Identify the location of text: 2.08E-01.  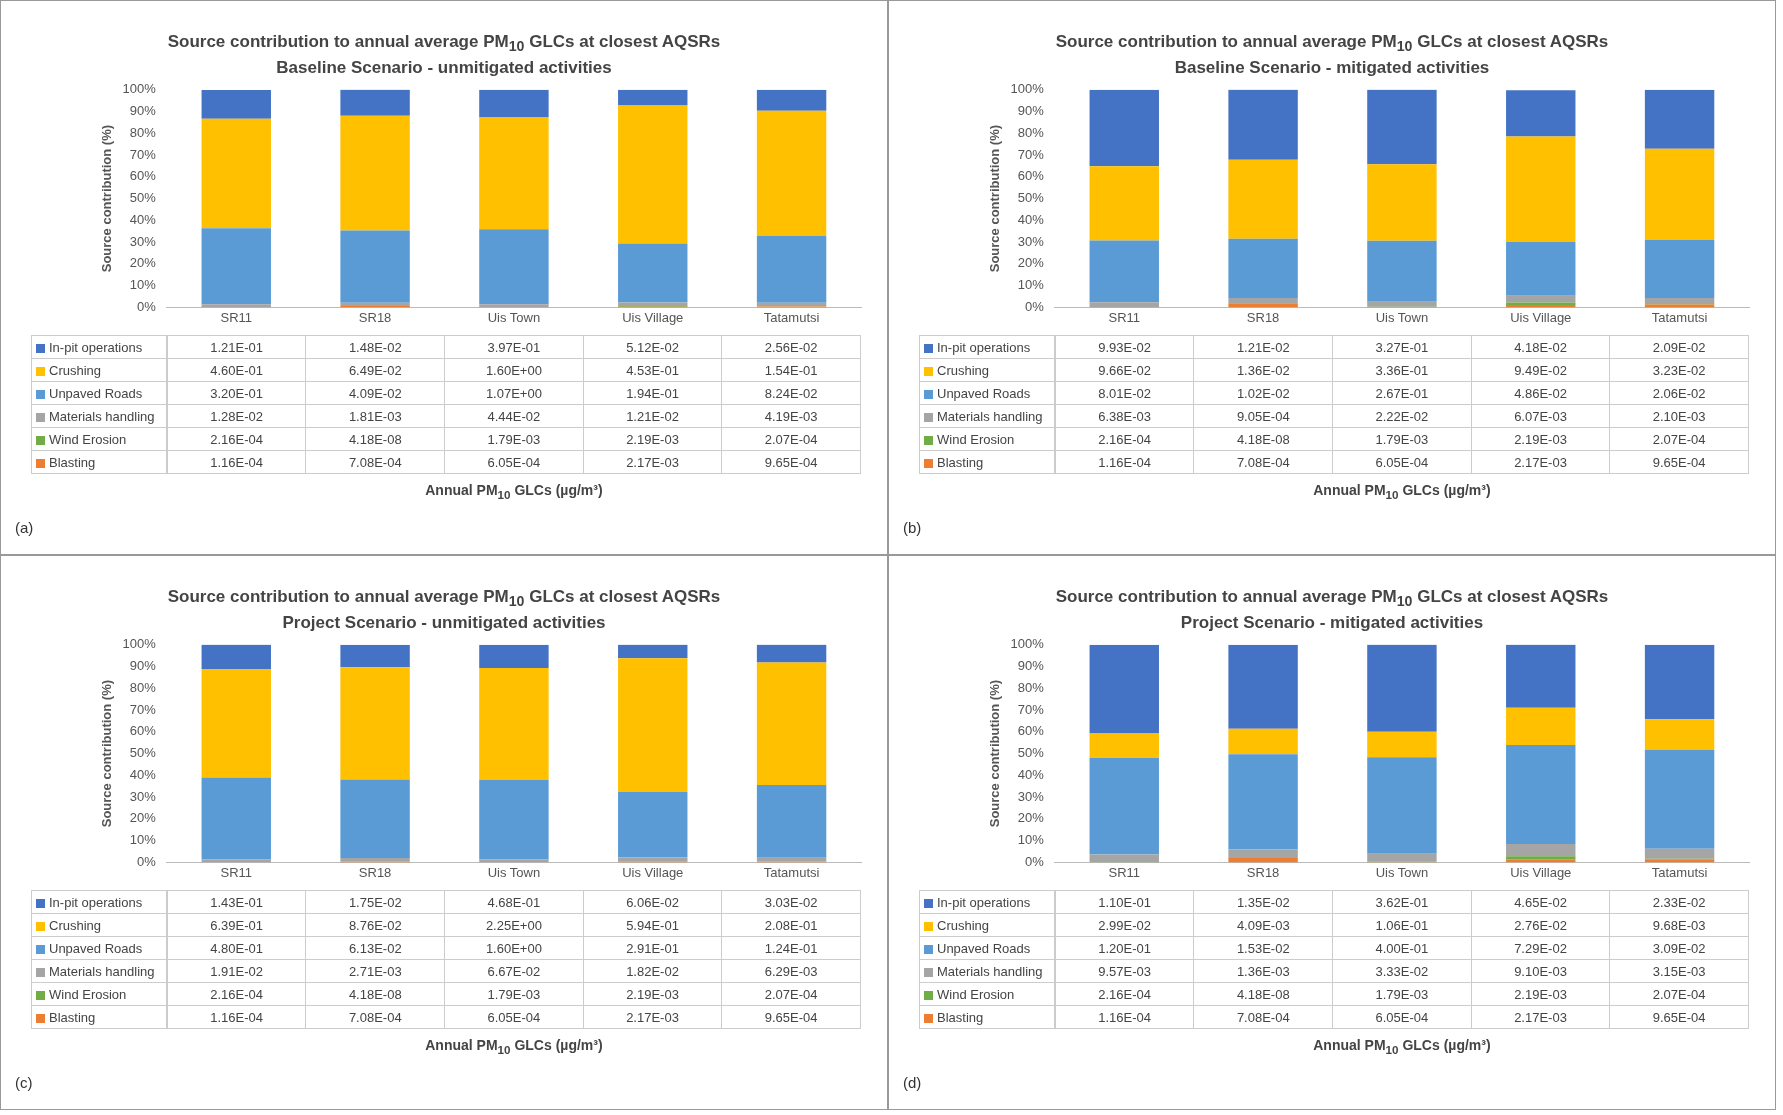
(791, 925).